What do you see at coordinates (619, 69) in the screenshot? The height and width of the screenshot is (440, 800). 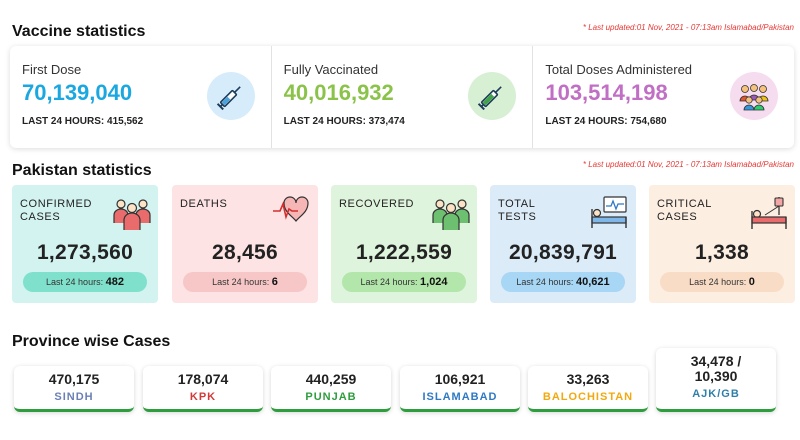 I see `vaccine-label: Total Doses Administered` at bounding box center [619, 69].